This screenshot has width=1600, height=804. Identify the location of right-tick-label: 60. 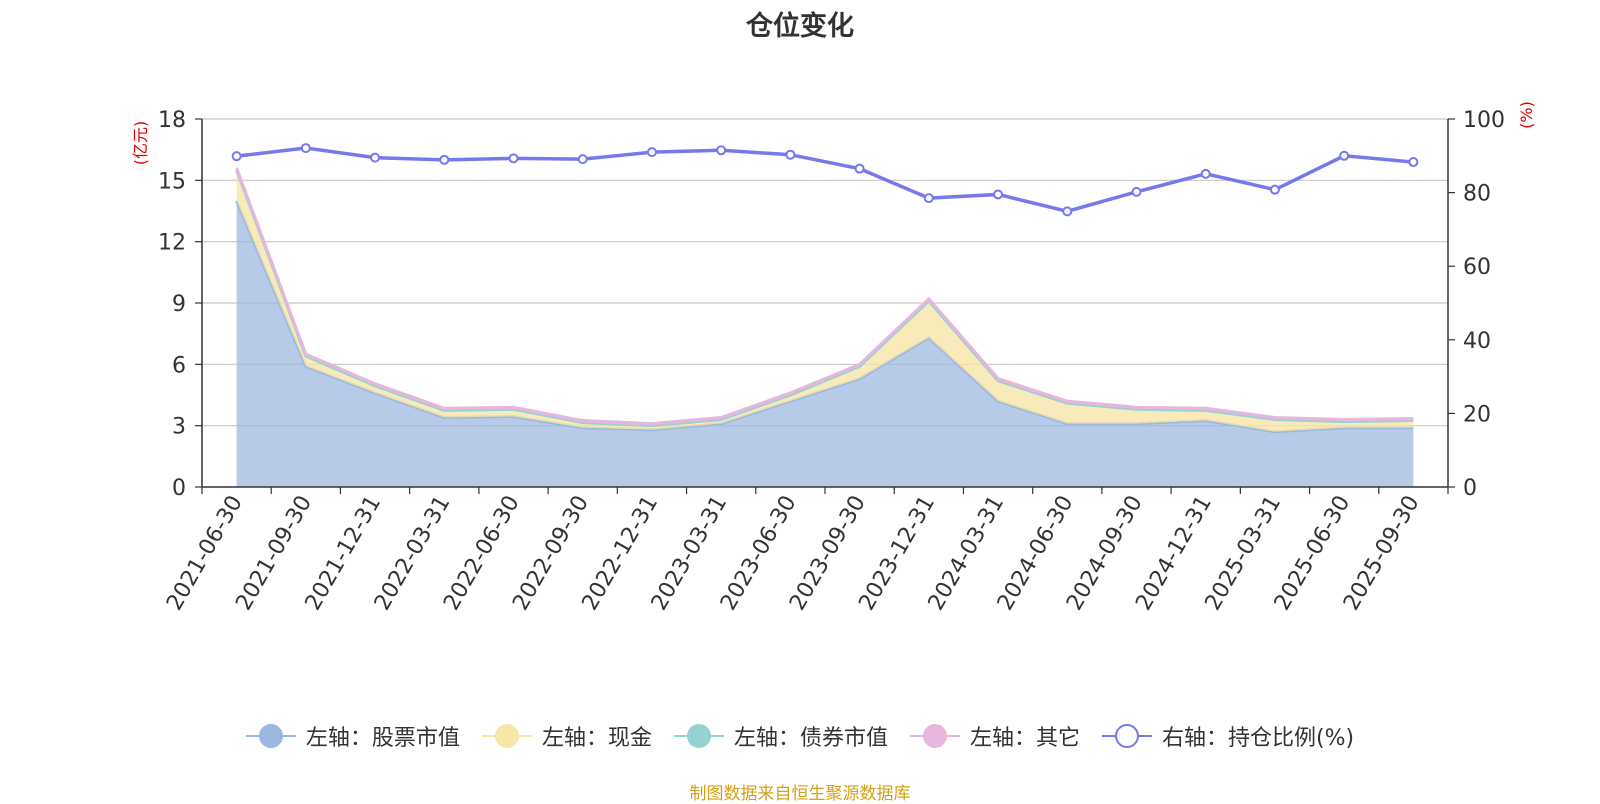
(1477, 267).